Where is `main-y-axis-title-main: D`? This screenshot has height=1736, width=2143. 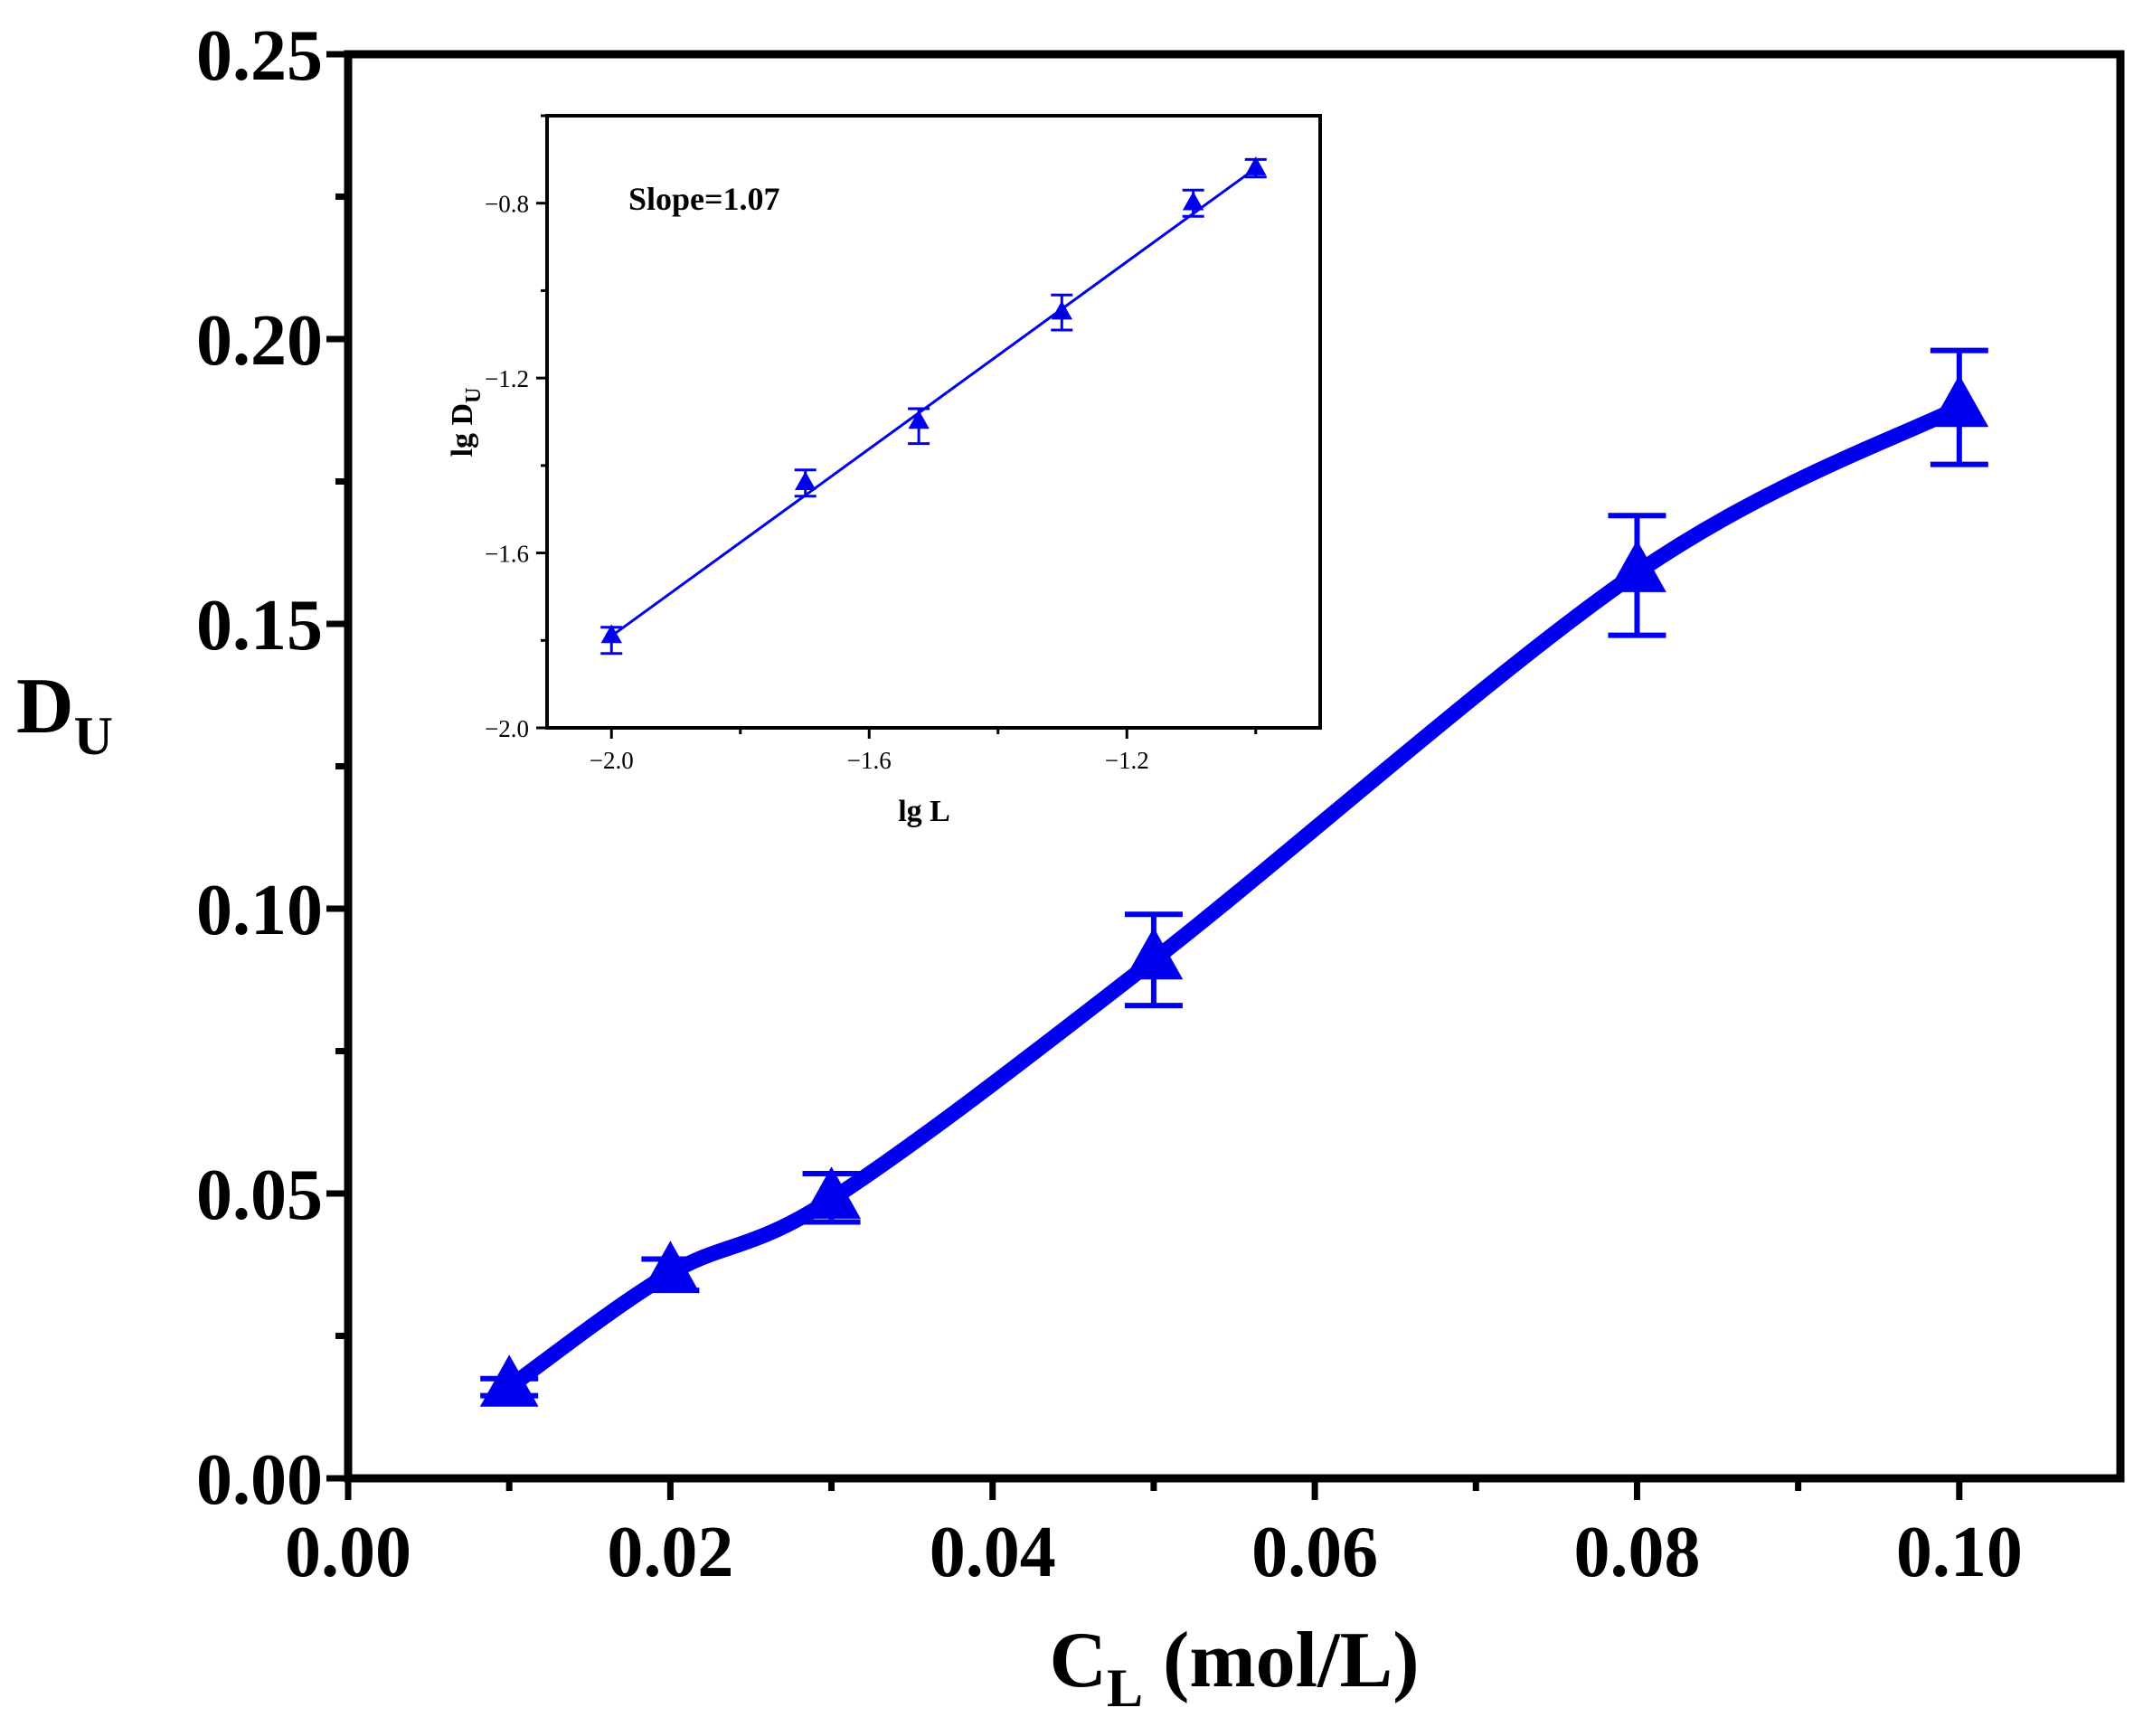
main-y-axis-title-main: D is located at coordinates (45, 707).